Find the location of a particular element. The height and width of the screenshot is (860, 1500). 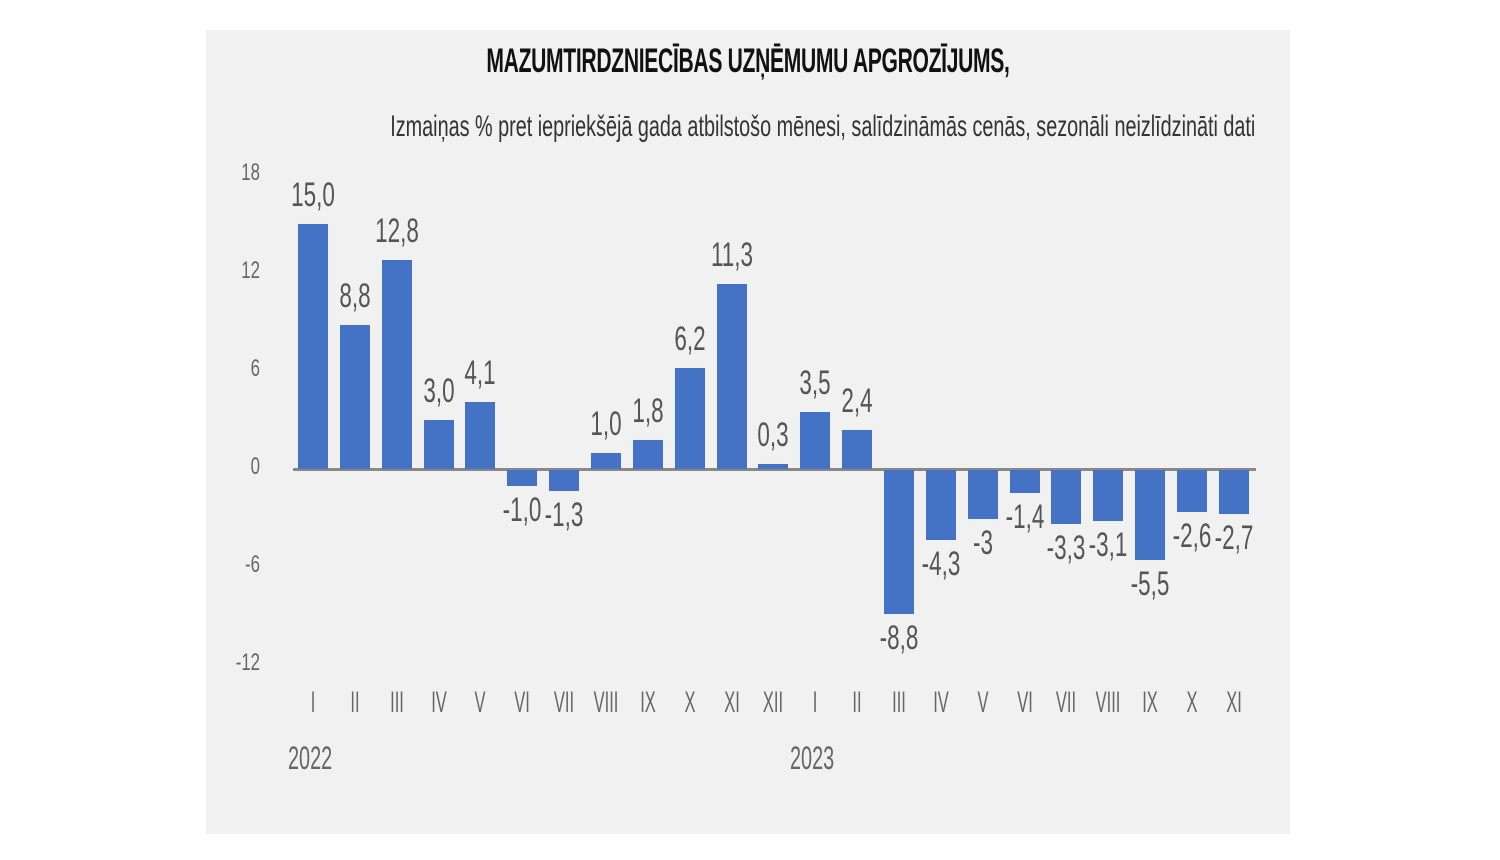

data-label: 0,3 is located at coordinates (773, 435).